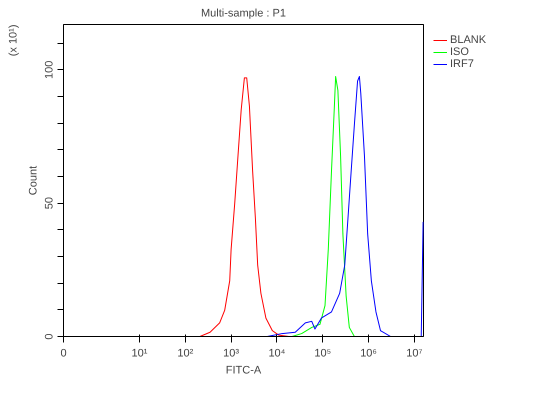 The height and width of the screenshot is (393, 547). Describe the element at coordinates (14, 40) in the screenshot. I see `text: (x 10¹)` at that location.